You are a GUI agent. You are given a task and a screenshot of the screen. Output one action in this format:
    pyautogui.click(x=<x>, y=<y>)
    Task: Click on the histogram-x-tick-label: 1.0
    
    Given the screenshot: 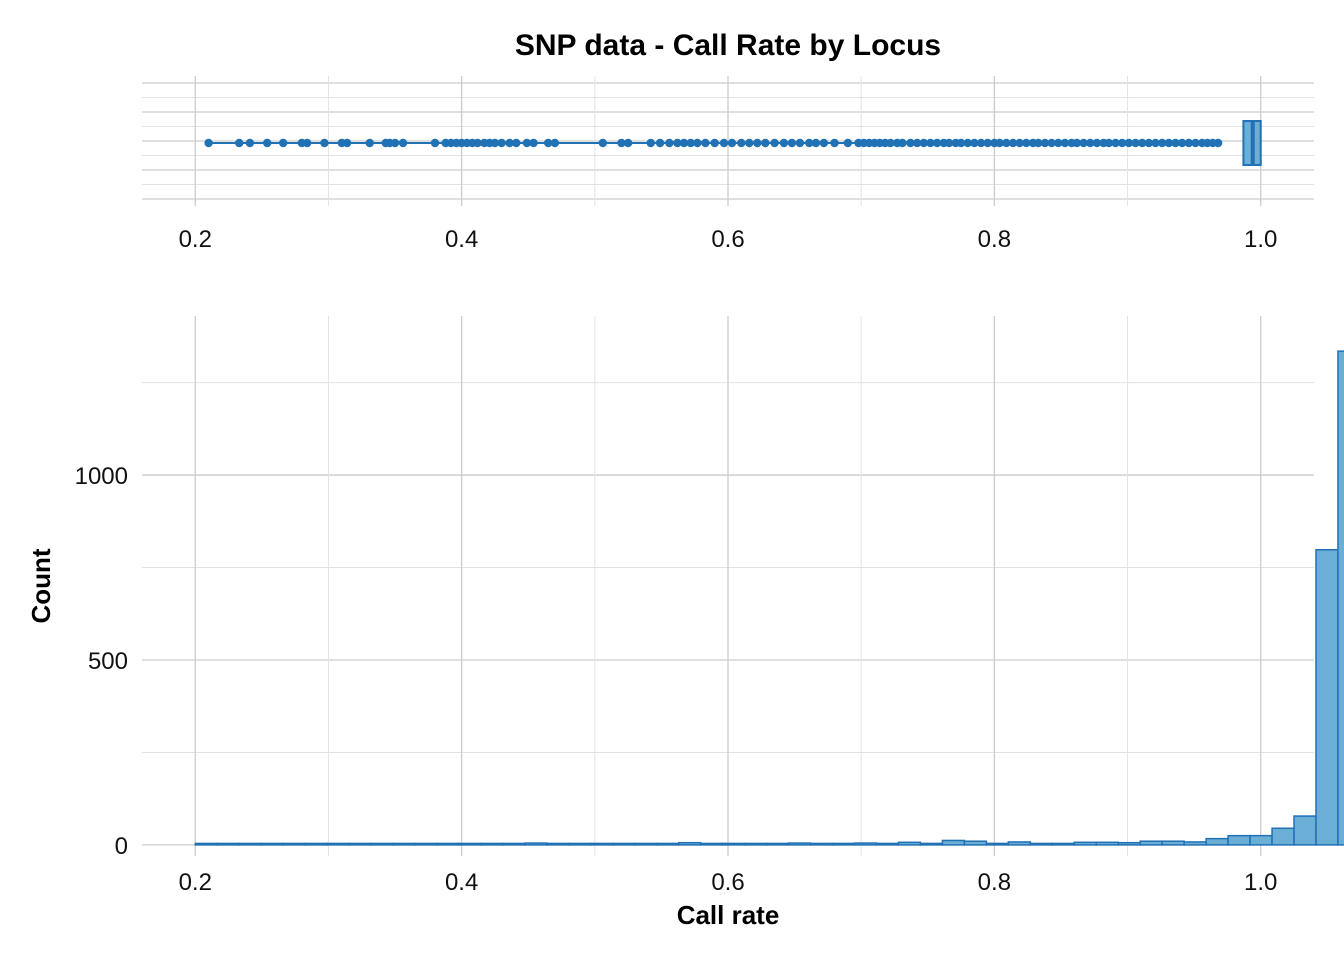 What is the action you would take?
    pyautogui.click(x=1260, y=882)
    